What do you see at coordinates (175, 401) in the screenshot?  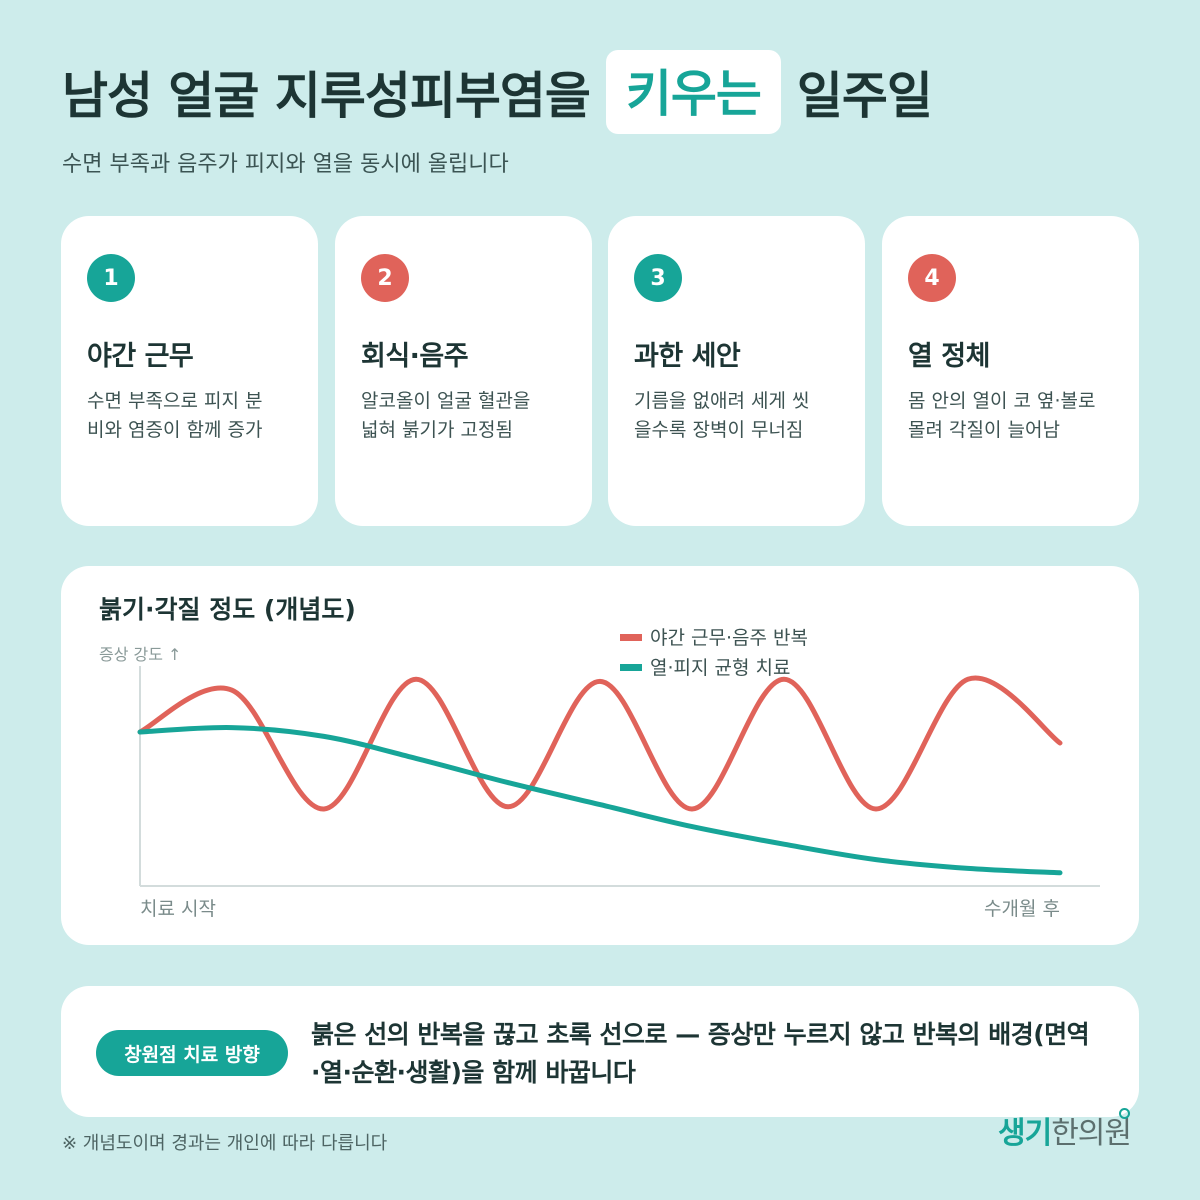 I see `card-desc-line1: 수면 부족으로 피지 분` at bounding box center [175, 401].